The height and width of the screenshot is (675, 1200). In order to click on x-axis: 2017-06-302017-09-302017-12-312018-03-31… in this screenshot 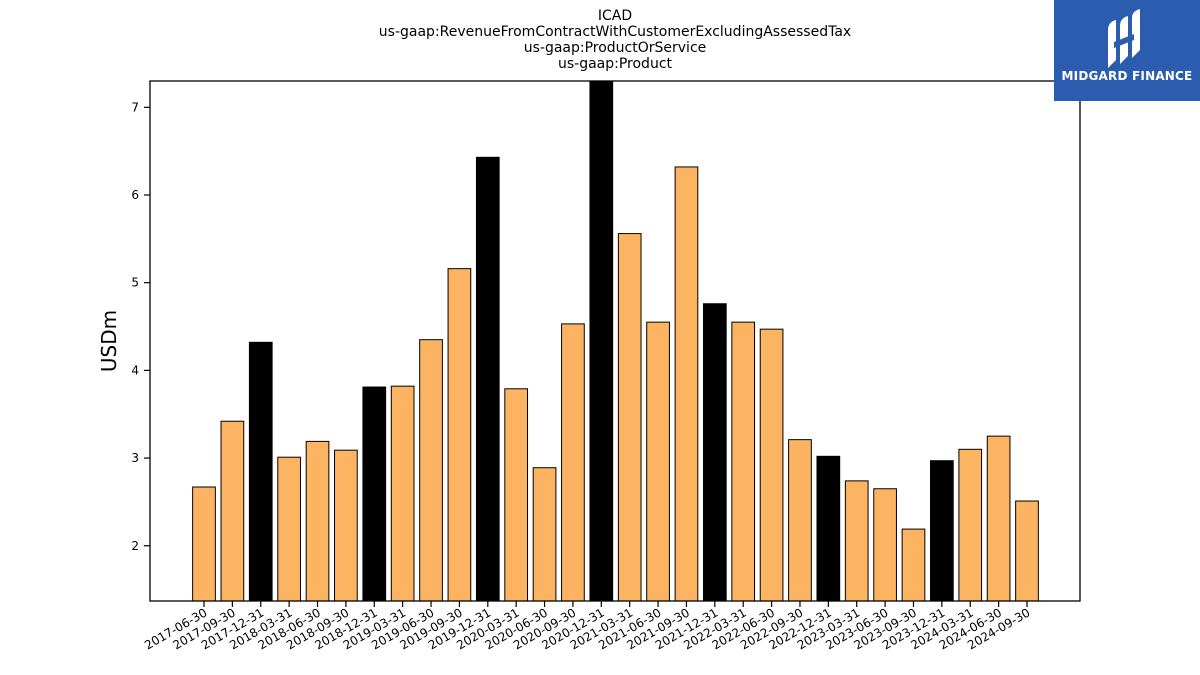, I will do `click(587, 626)`.